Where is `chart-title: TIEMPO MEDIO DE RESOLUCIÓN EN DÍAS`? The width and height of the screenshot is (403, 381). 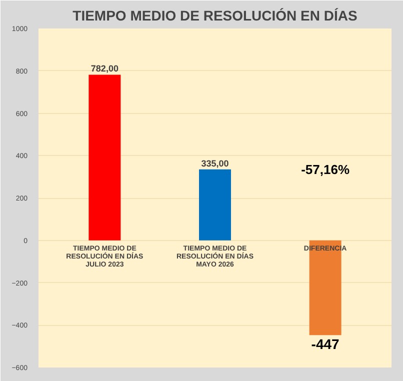 chart-title: TIEMPO MEDIO DE RESOLUCIÓN EN DÍAS is located at coordinates (215, 16).